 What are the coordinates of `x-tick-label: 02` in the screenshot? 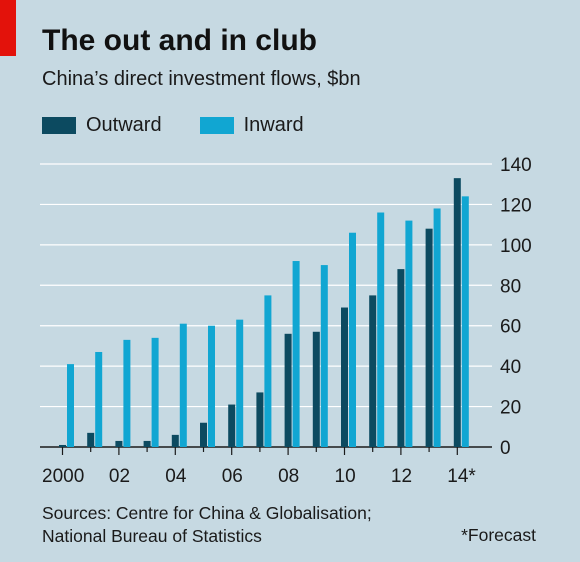 It's located at (119, 476).